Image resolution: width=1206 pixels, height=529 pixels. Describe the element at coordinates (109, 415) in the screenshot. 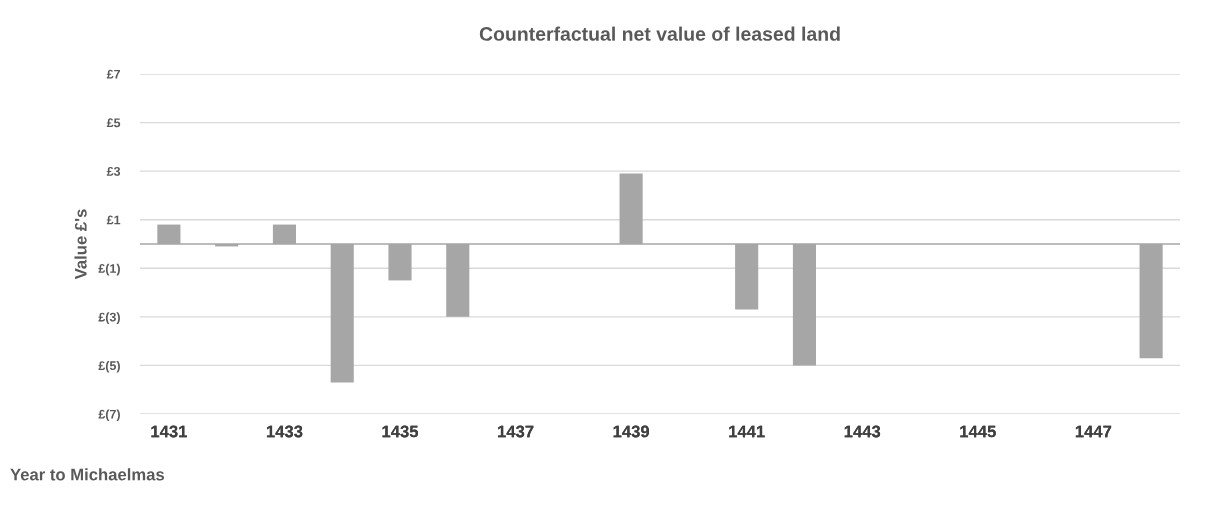

I see `y-tick-label: £(7)` at that location.